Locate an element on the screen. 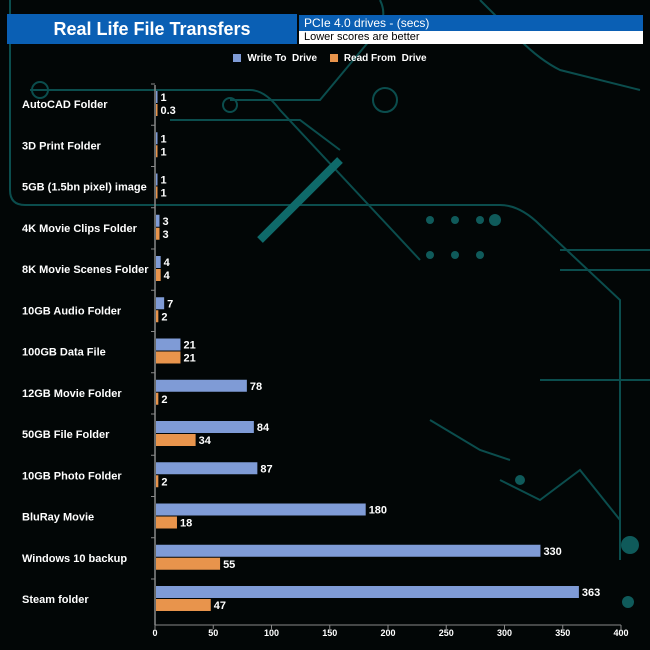  data-label: 7 is located at coordinates (170, 304).